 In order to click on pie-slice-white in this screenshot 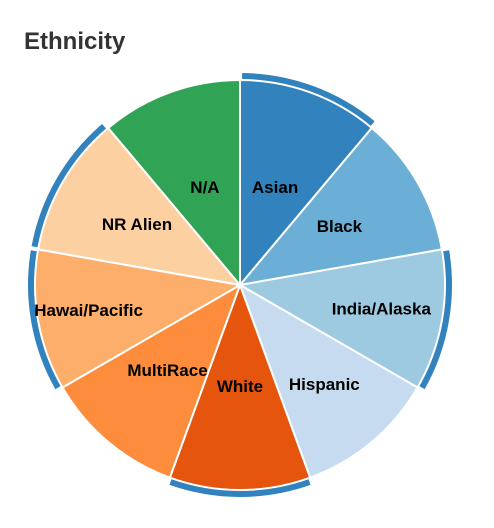, I will do `click(240, 386)`.